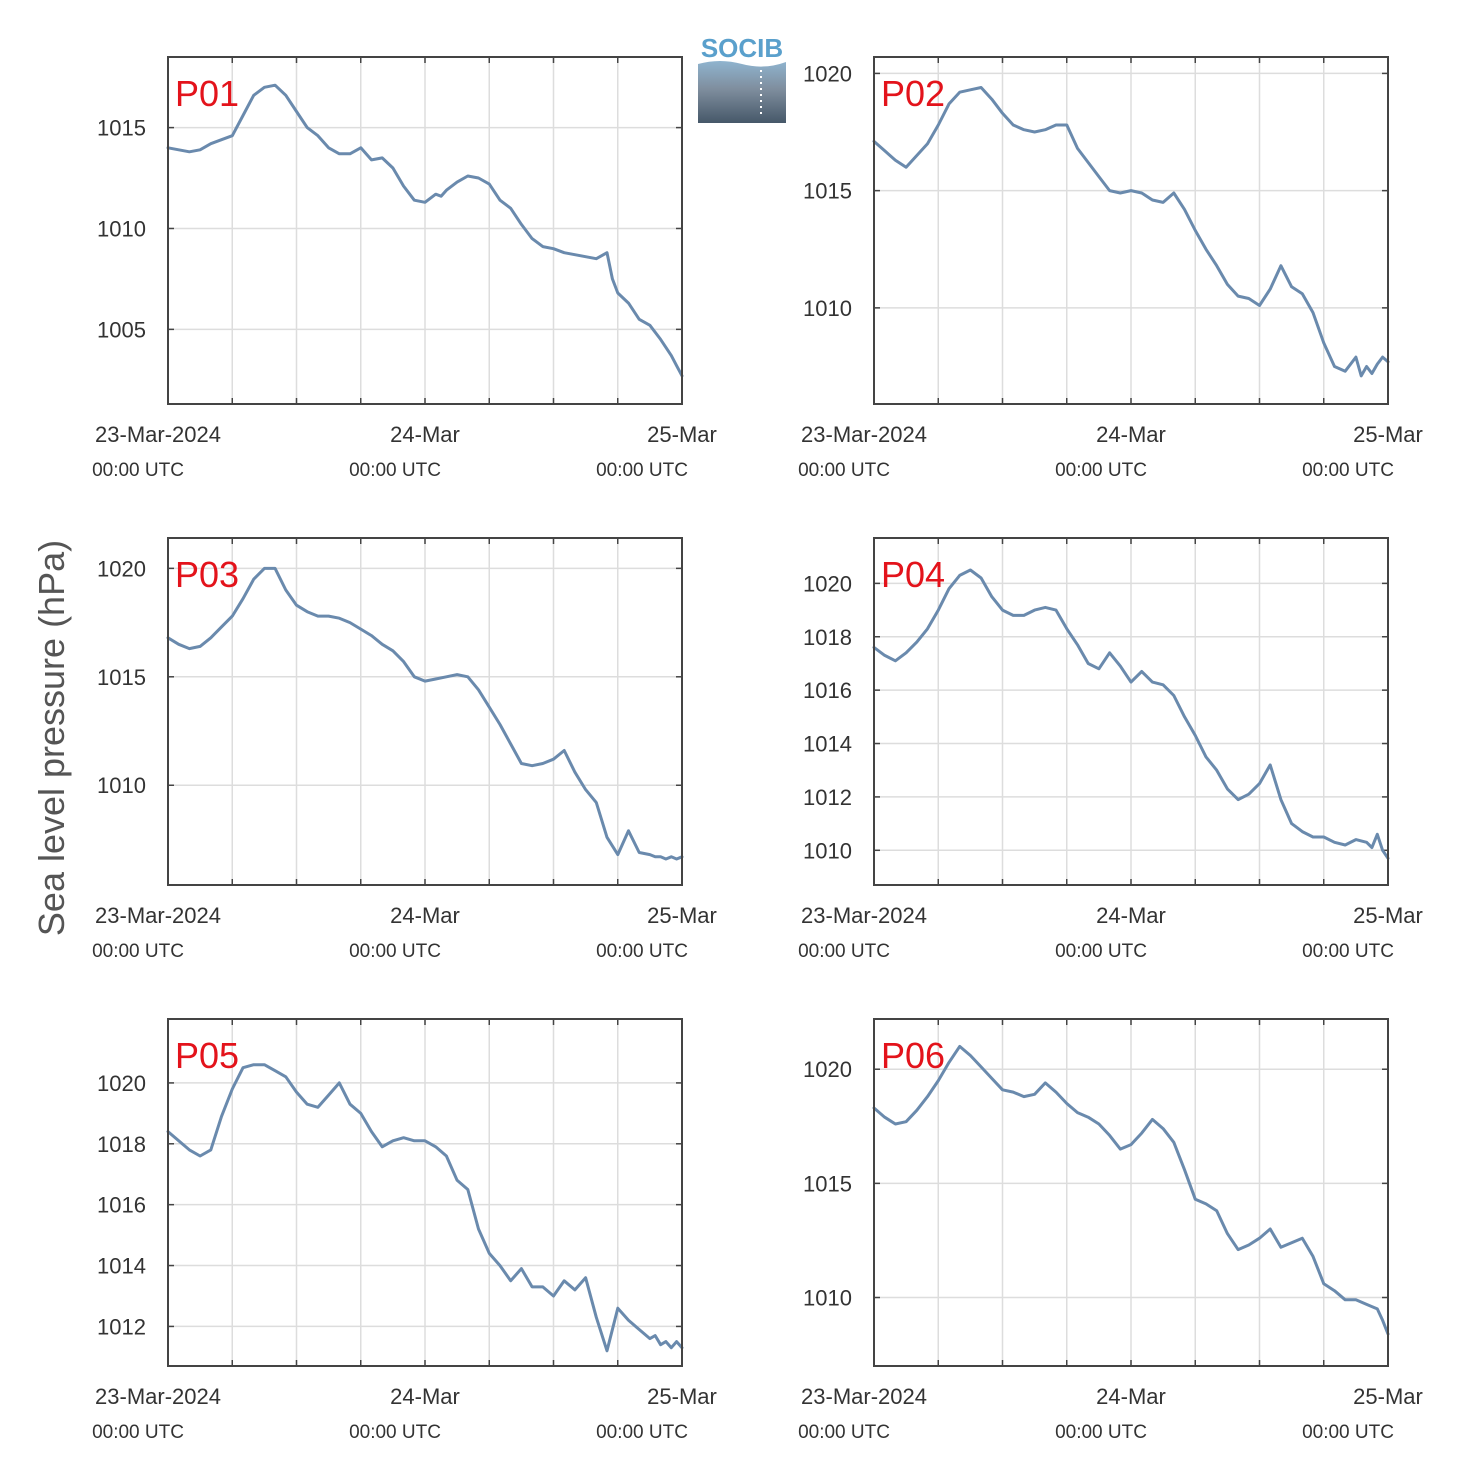  Describe the element at coordinates (913, 574) in the screenshot. I see `station-label: P04` at that location.